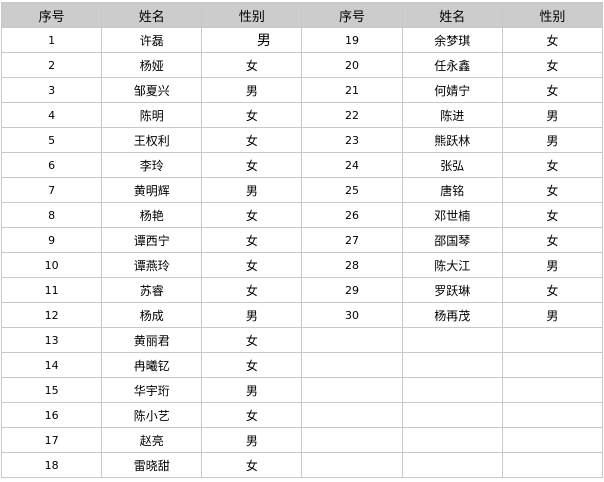 The height and width of the screenshot is (482, 604). Describe the element at coordinates (352, 40) in the screenshot. I see `cell-number: 19` at that location.